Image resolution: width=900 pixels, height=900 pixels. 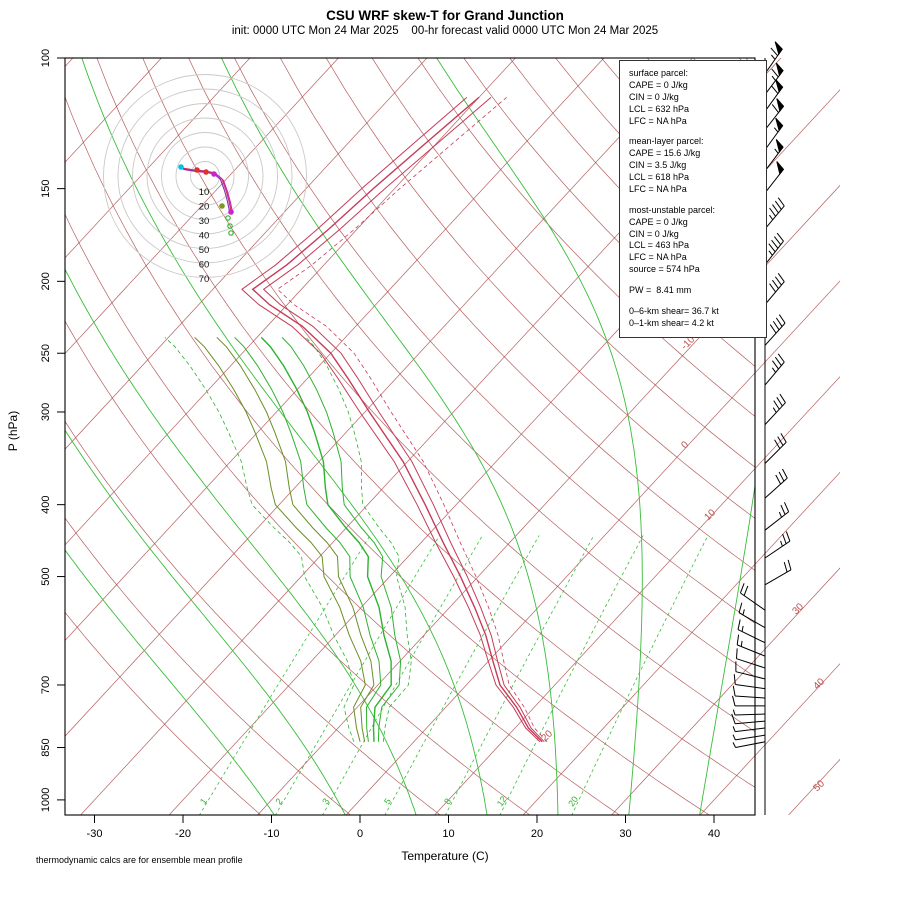 I want to click on mixing-ratio-label: 1, so click(x=203, y=801).